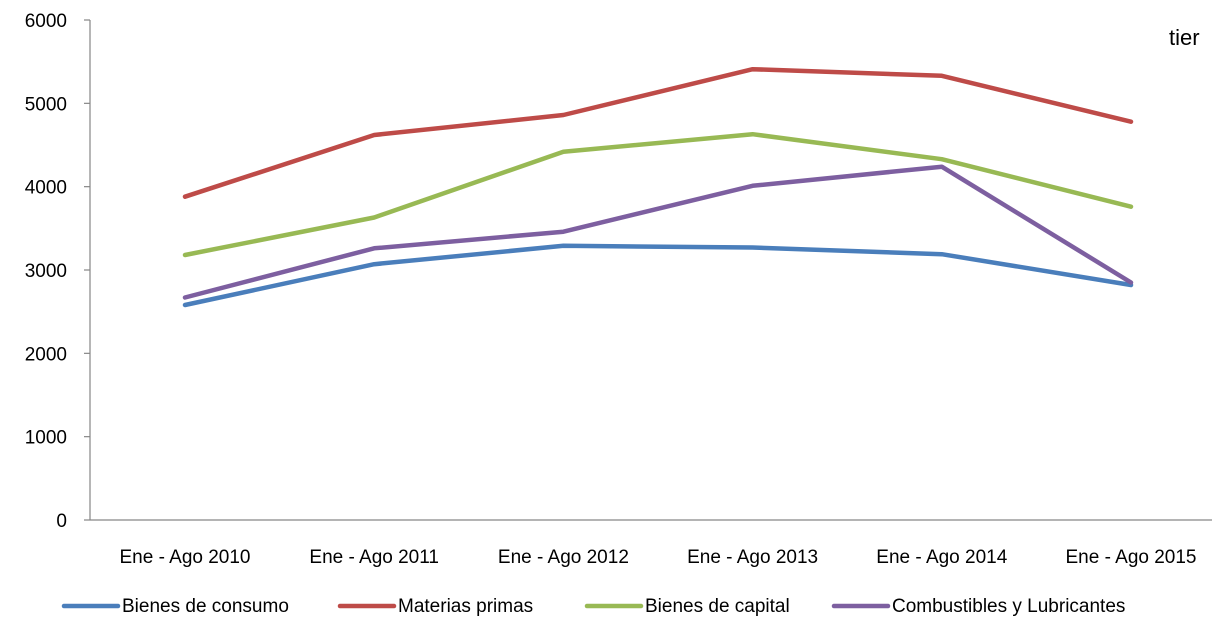 Image resolution: width=1212 pixels, height=627 pixels. What do you see at coordinates (1008, 606) in the screenshot?
I see `legend-label: Combustibles y Lubricantes` at bounding box center [1008, 606].